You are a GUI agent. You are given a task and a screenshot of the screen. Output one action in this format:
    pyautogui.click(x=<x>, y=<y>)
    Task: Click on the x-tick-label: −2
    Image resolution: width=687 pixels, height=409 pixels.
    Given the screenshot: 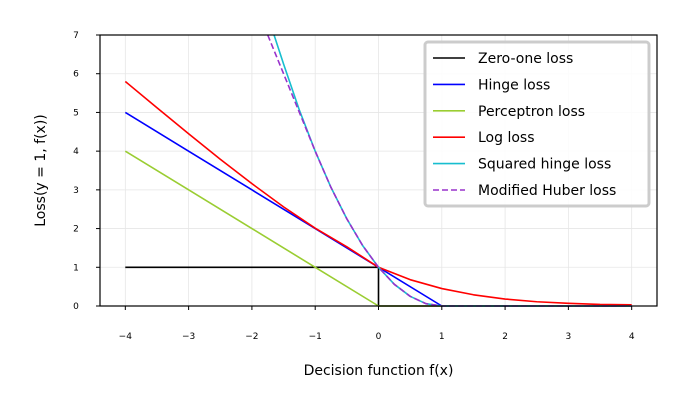 What is the action you would take?
    pyautogui.click(x=251, y=337)
    